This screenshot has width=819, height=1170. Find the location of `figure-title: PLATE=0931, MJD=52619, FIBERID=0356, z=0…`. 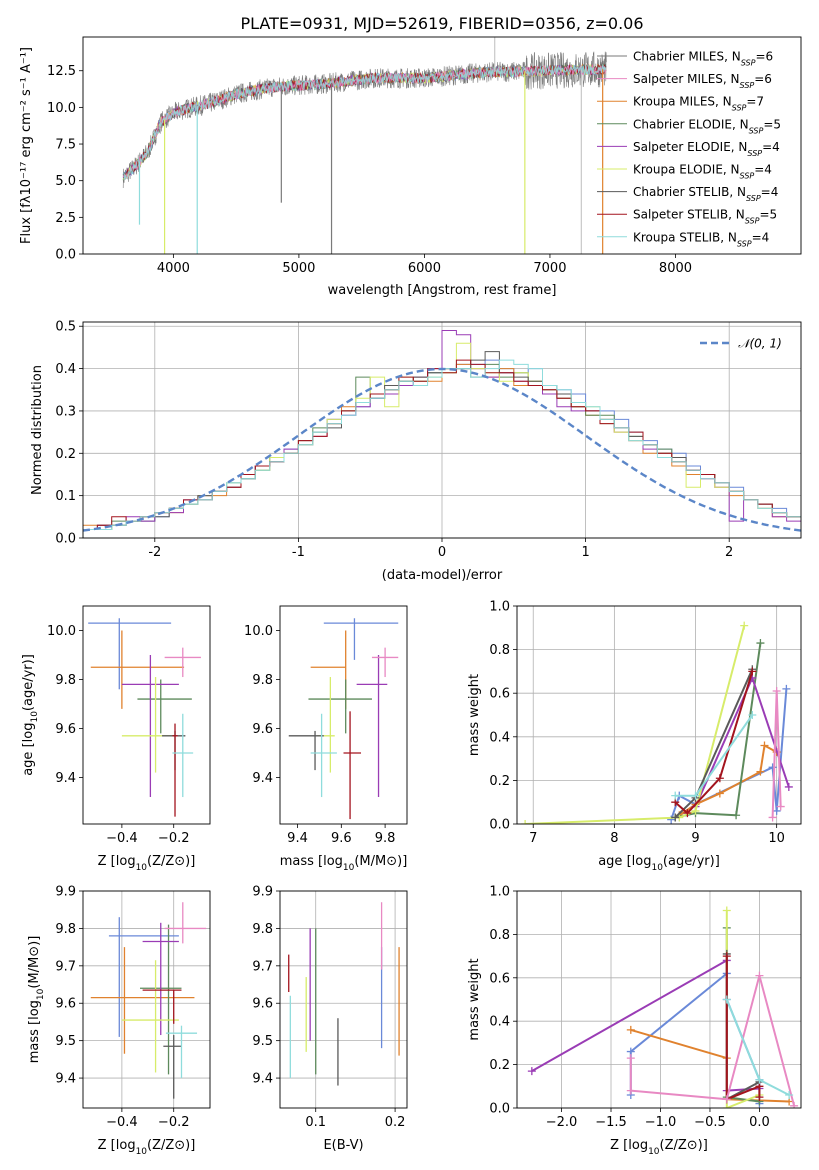

figure-title: PLATE=0931, MJD=52619, FIBERID=0356, z=0… is located at coordinates (441, 23).